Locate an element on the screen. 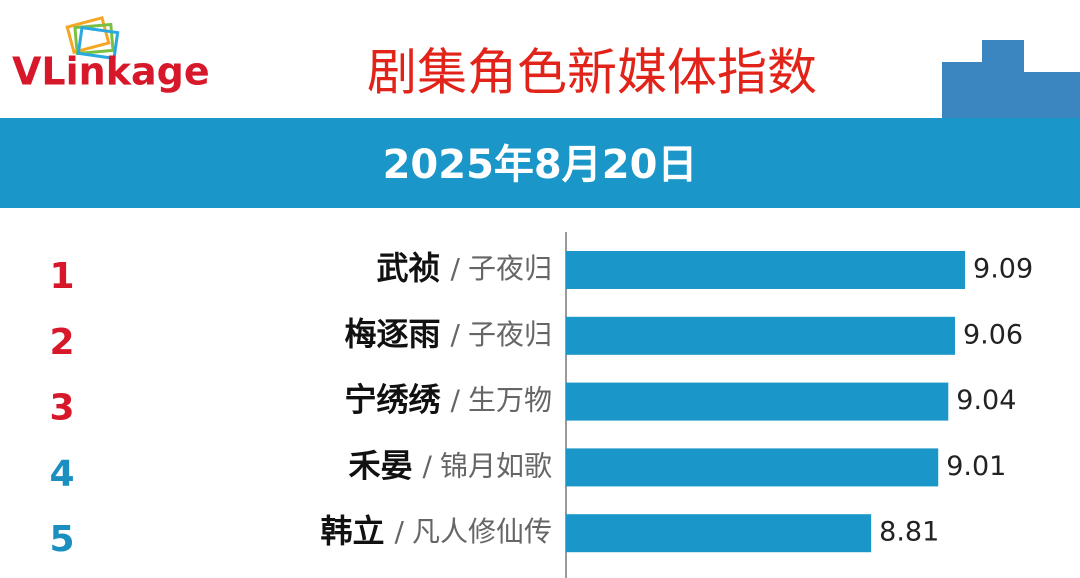  date: 2025年8月20日 is located at coordinates (540, 165).